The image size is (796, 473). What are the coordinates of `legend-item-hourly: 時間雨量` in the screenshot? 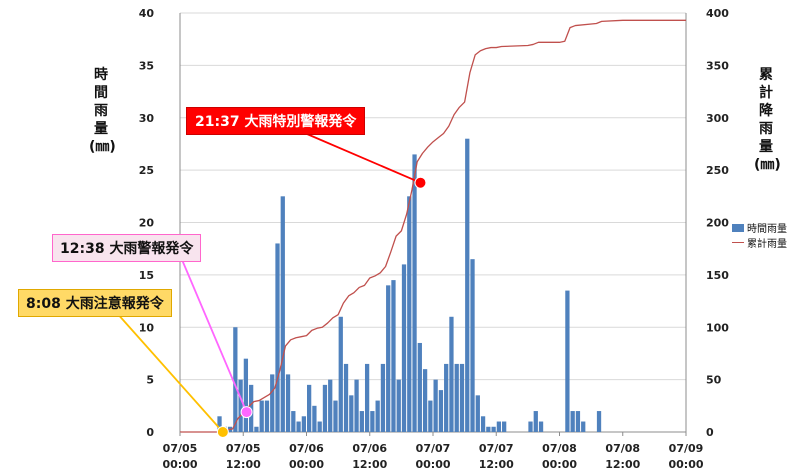 It's located at (759, 227).